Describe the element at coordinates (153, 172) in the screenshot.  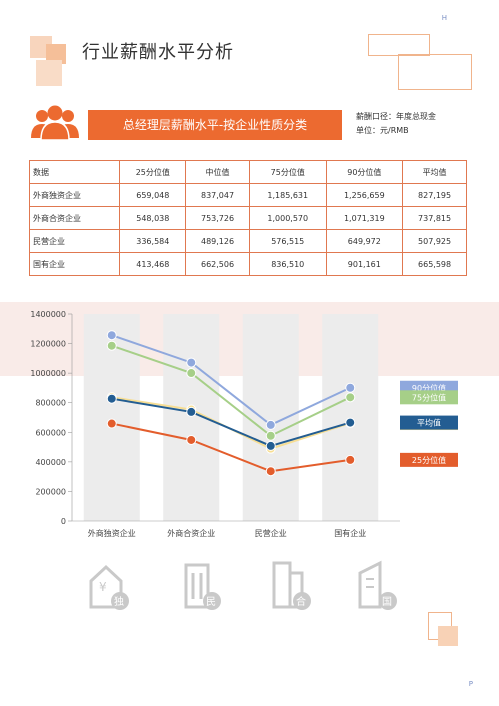
I see `table-header-cell: 25分位值` at that location.